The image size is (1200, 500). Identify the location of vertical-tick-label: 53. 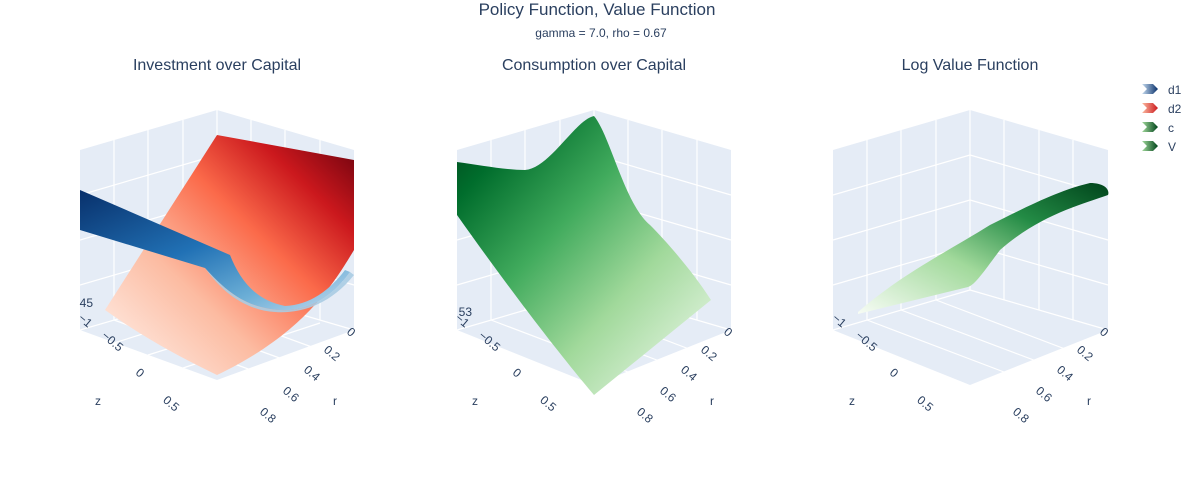
(466, 312).